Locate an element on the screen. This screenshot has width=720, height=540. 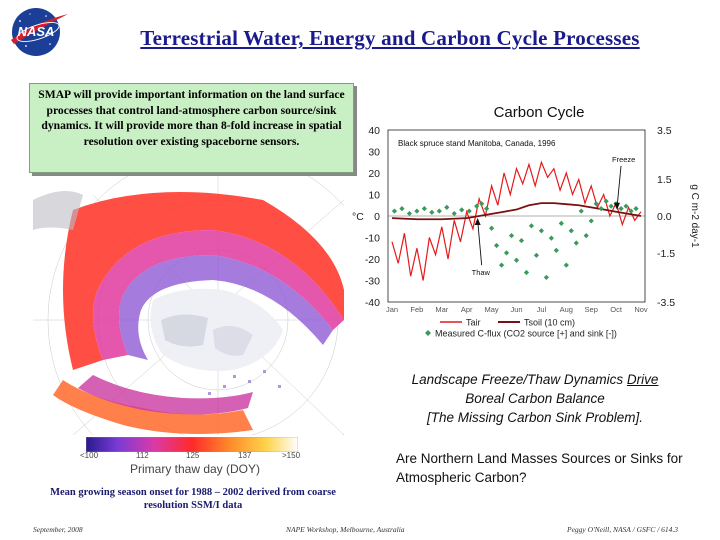
left-tick-label: 40 is located at coordinates (374, 131).